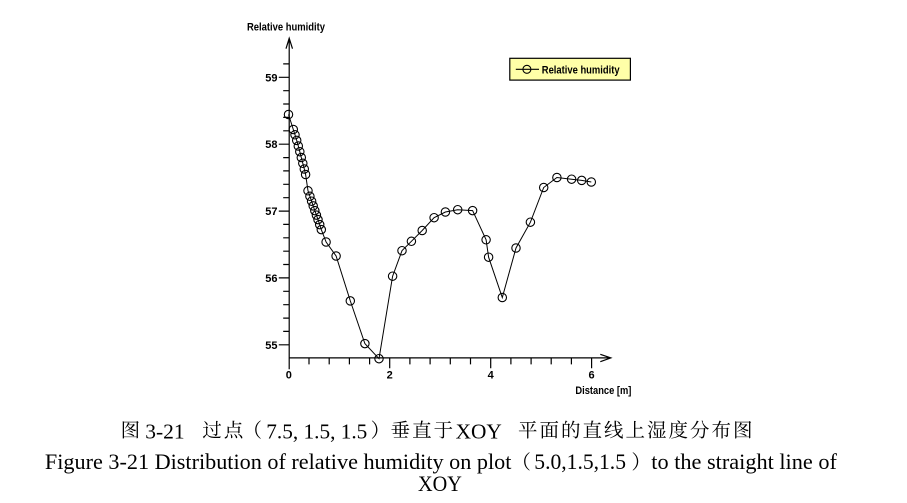 The image size is (907, 503). What do you see at coordinates (390, 376) in the screenshot?
I see `svg-text: 2` at bounding box center [390, 376].